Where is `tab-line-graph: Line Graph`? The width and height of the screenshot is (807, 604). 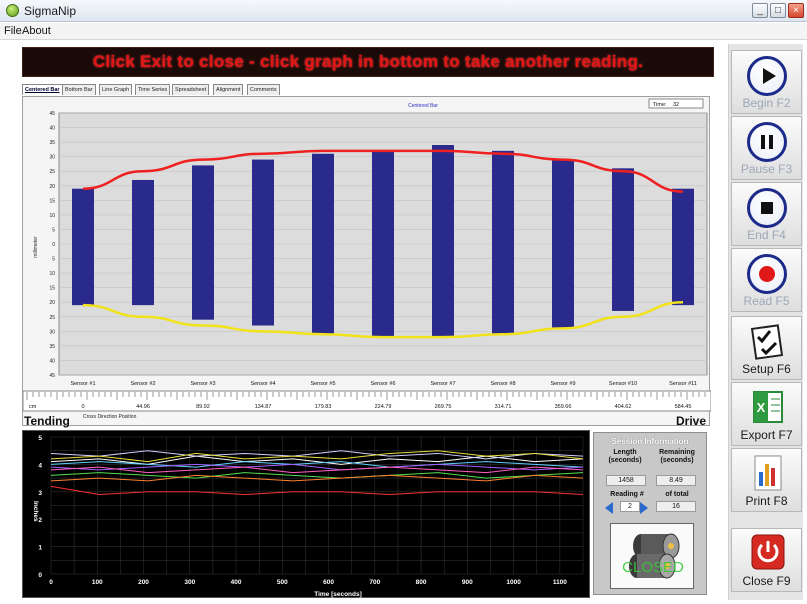 tab-line-graph: Line Graph is located at coordinates (116, 89).